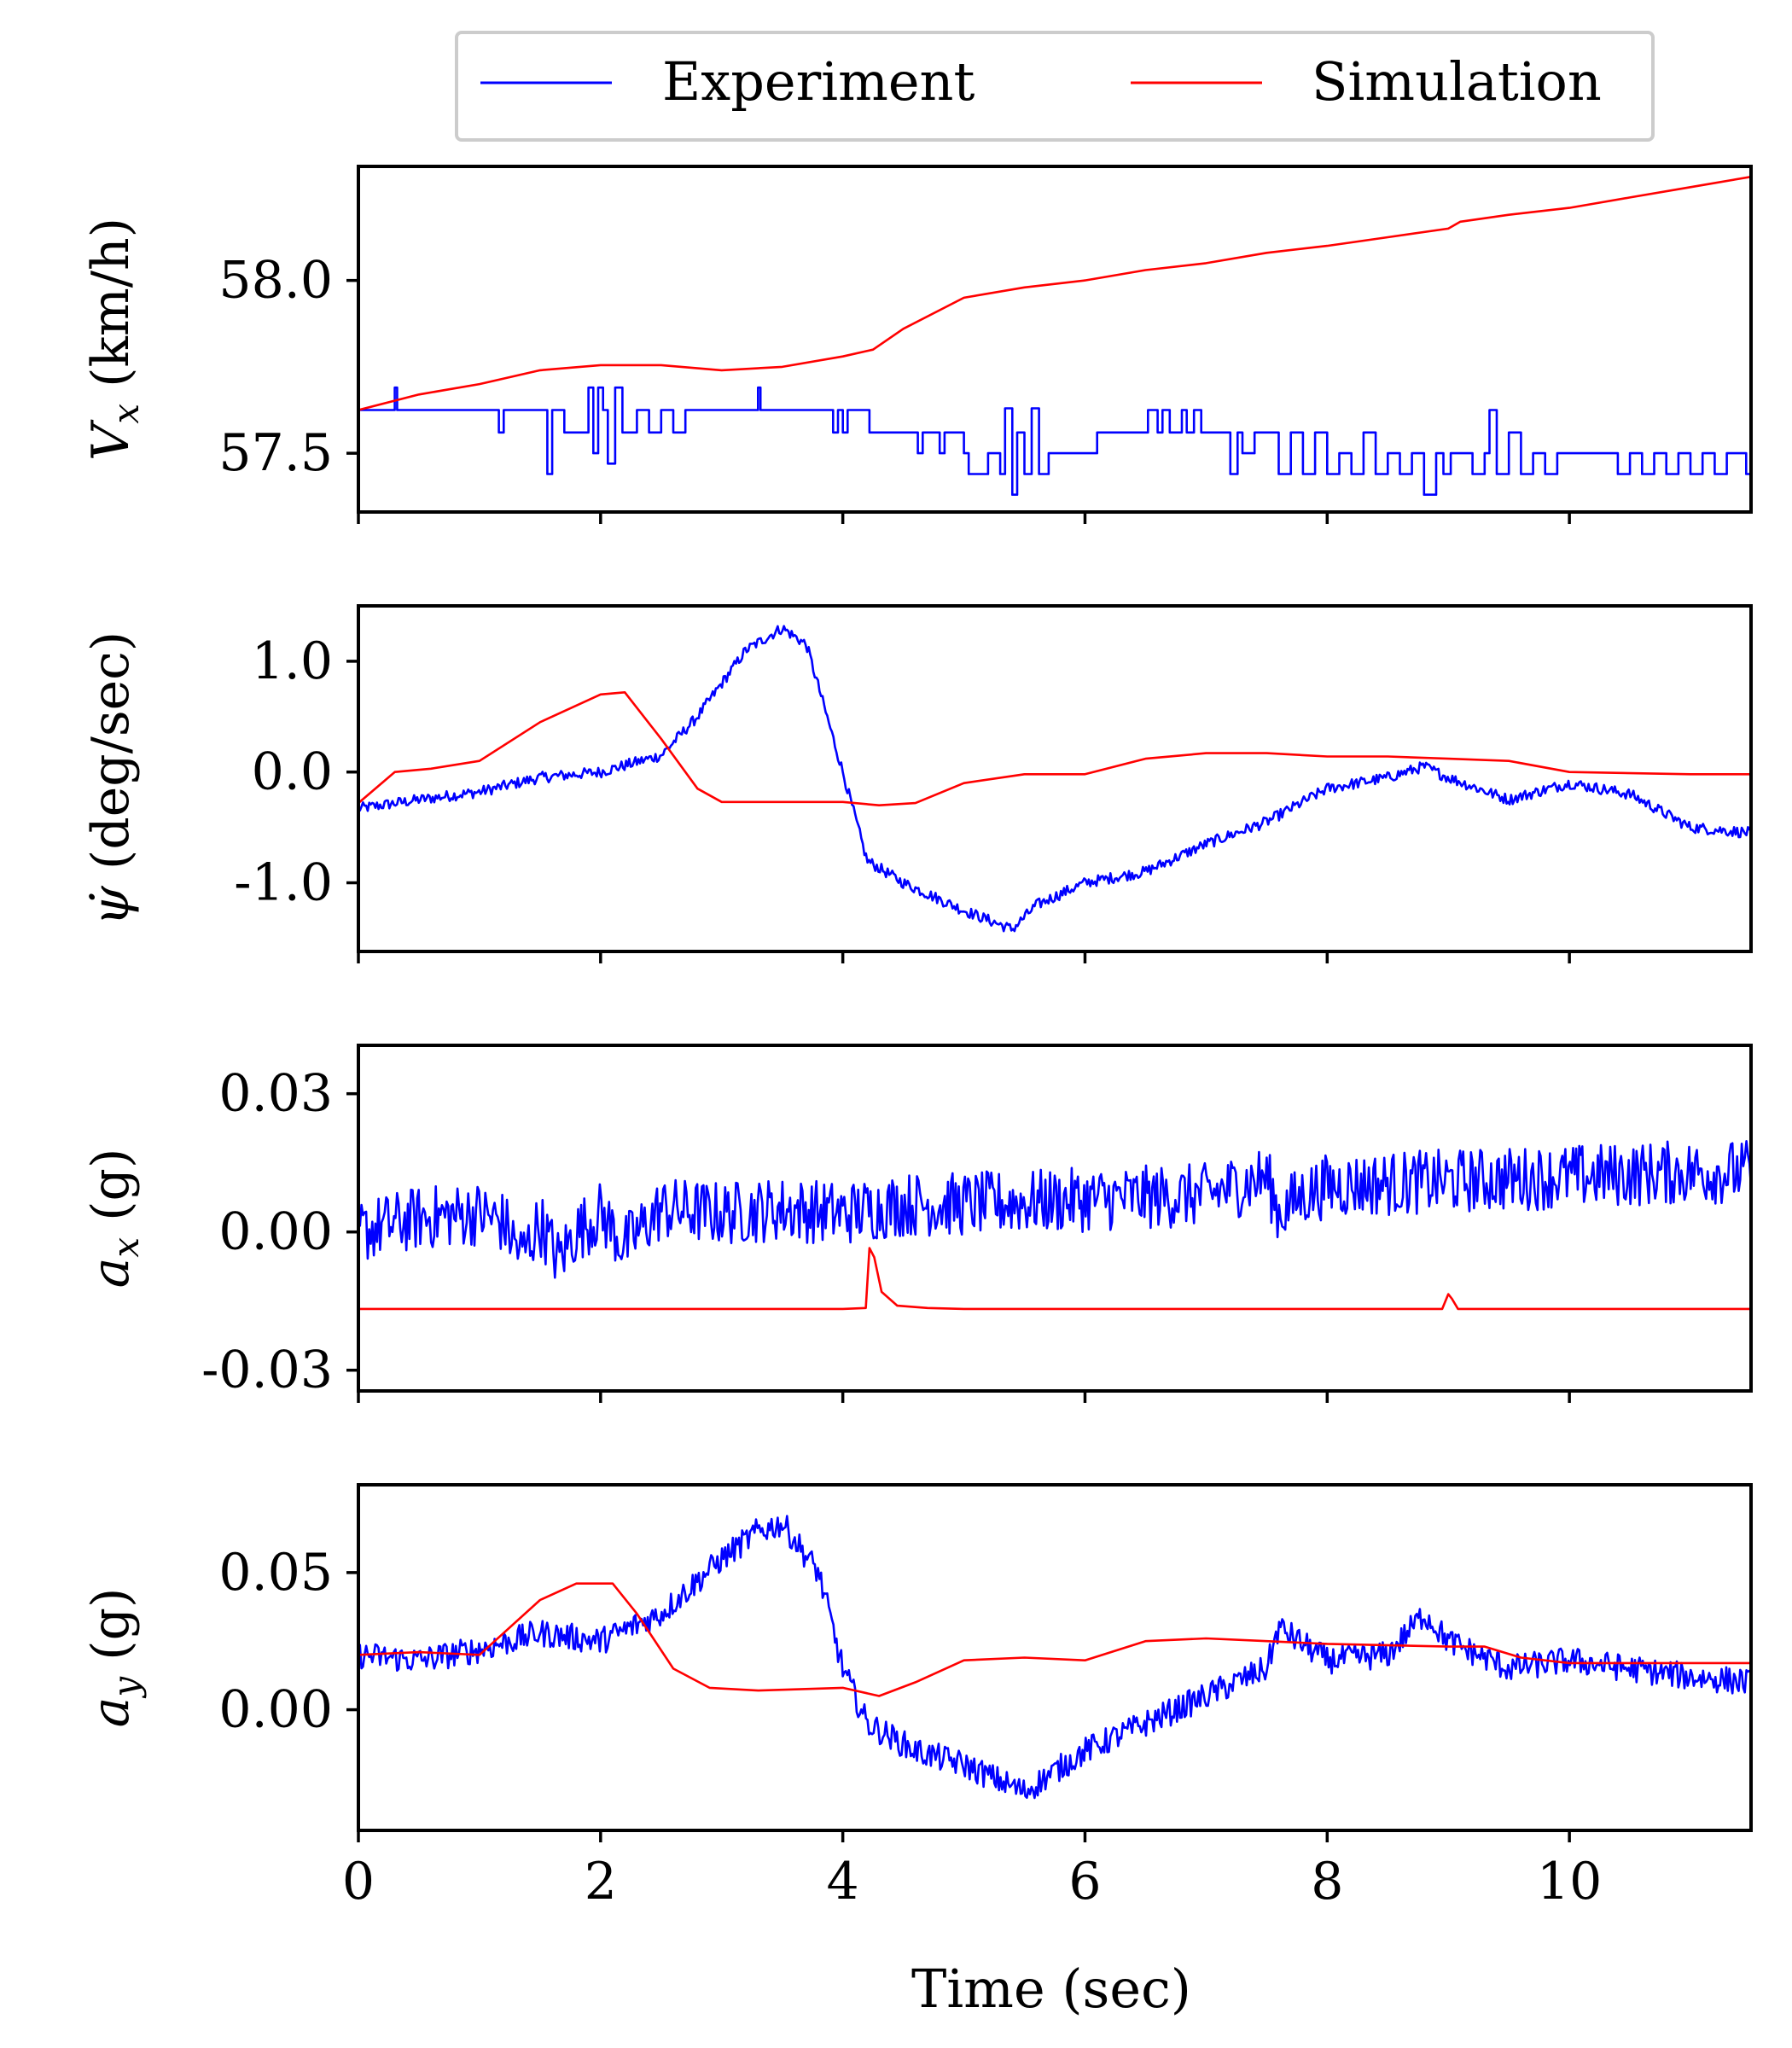 The width and height of the screenshot is (1792, 2048). I want to click on x-tick-label: 8, so click(1327, 1882).